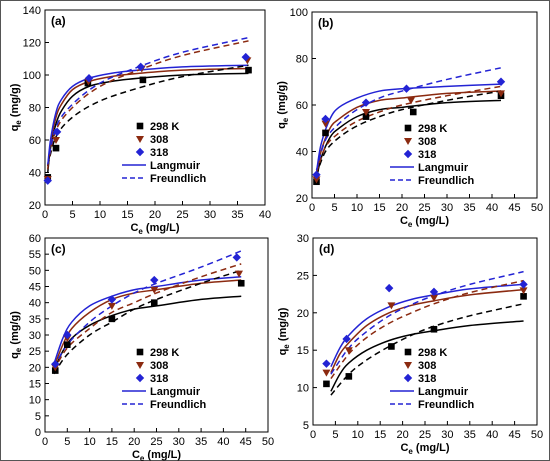 The image size is (550, 461). Describe the element at coordinates (537, 435) in the screenshot. I see `x-tick-label: 50` at that location.